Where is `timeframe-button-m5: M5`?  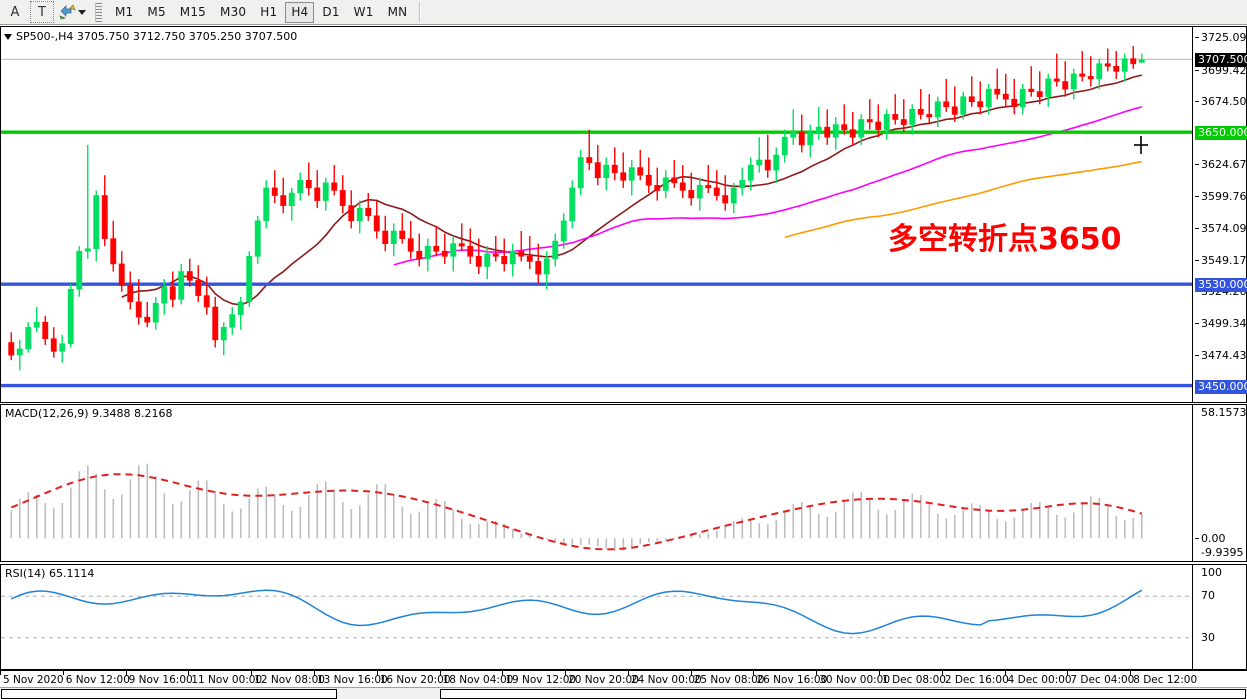 timeframe-button-m5: M5 is located at coordinates (156, 12).